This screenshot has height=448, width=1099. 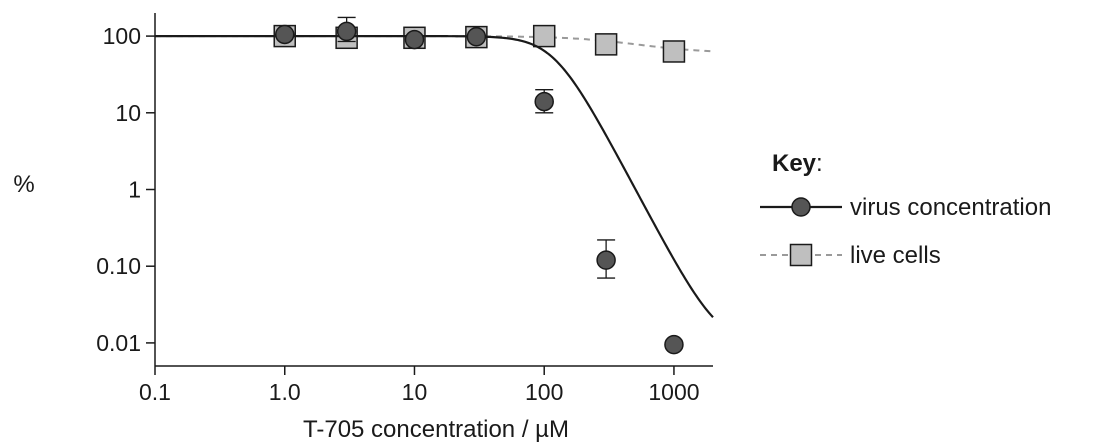 I want to click on y-ticks: 0.01 0.10 1 10 100, so click(x=125, y=189).